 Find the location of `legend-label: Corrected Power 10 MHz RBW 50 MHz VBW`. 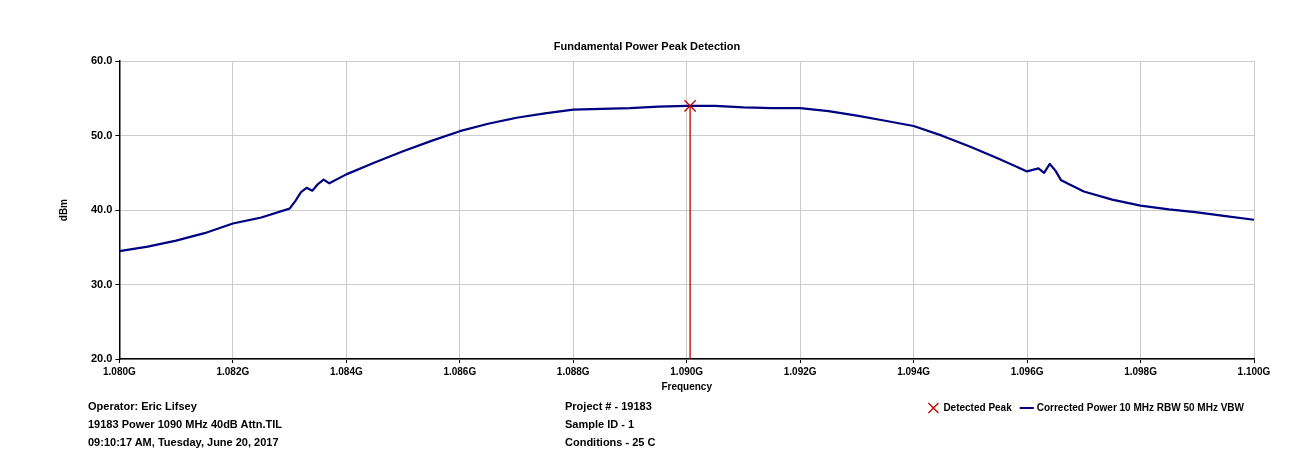

legend-label: Corrected Power 10 MHz RBW 50 MHz VBW is located at coordinates (1140, 407).